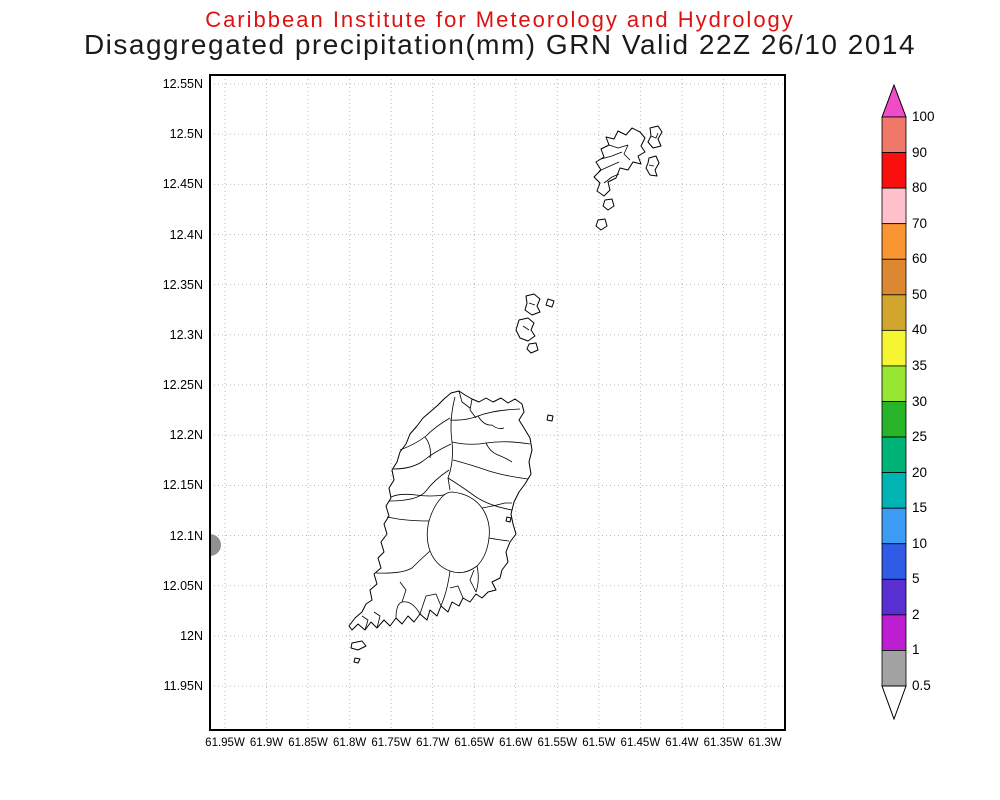  Describe the element at coordinates (529, 316) in the screenshot. I see `ronde-boundaries` at that location.